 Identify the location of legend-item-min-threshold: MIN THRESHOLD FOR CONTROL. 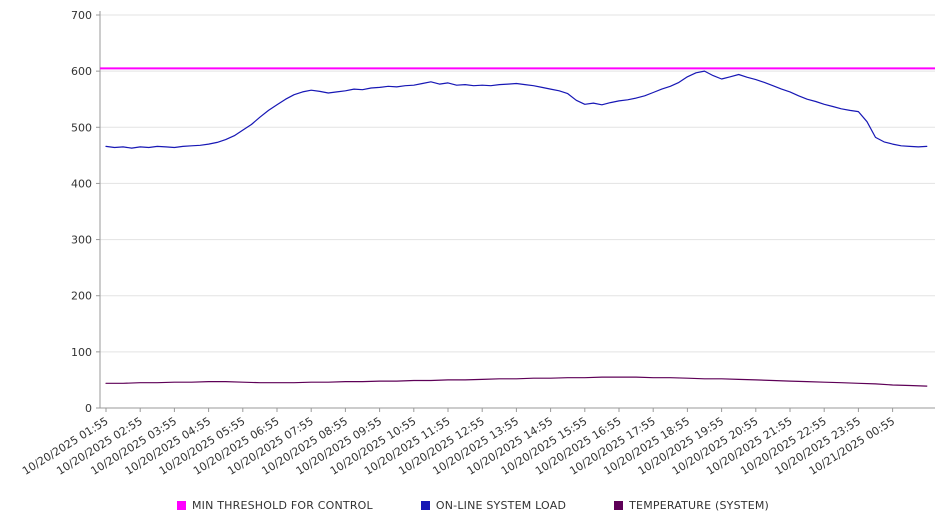
(274, 505).